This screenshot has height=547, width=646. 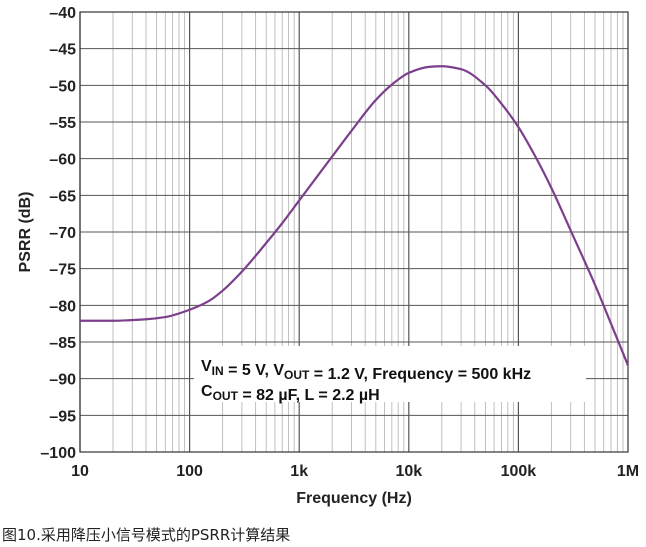 What do you see at coordinates (62, 233) in the screenshot?
I see `y-tick-label: –70` at bounding box center [62, 233].